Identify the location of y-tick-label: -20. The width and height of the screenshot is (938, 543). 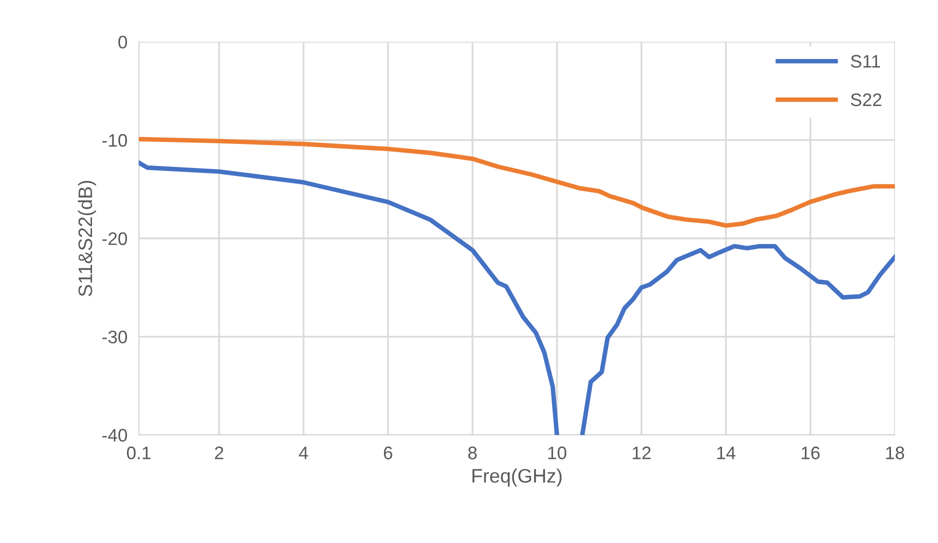
(115, 239).